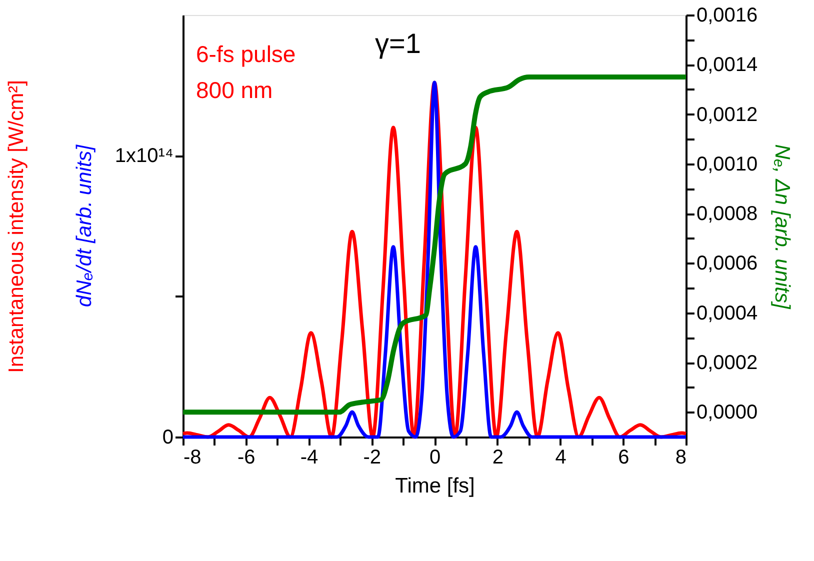 This screenshot has height=561, width=814. What do you see at coordinates (727, 65) in the screenshot?
I see `y2-tick-label: 0,0014` at bounding box center [727, 65].